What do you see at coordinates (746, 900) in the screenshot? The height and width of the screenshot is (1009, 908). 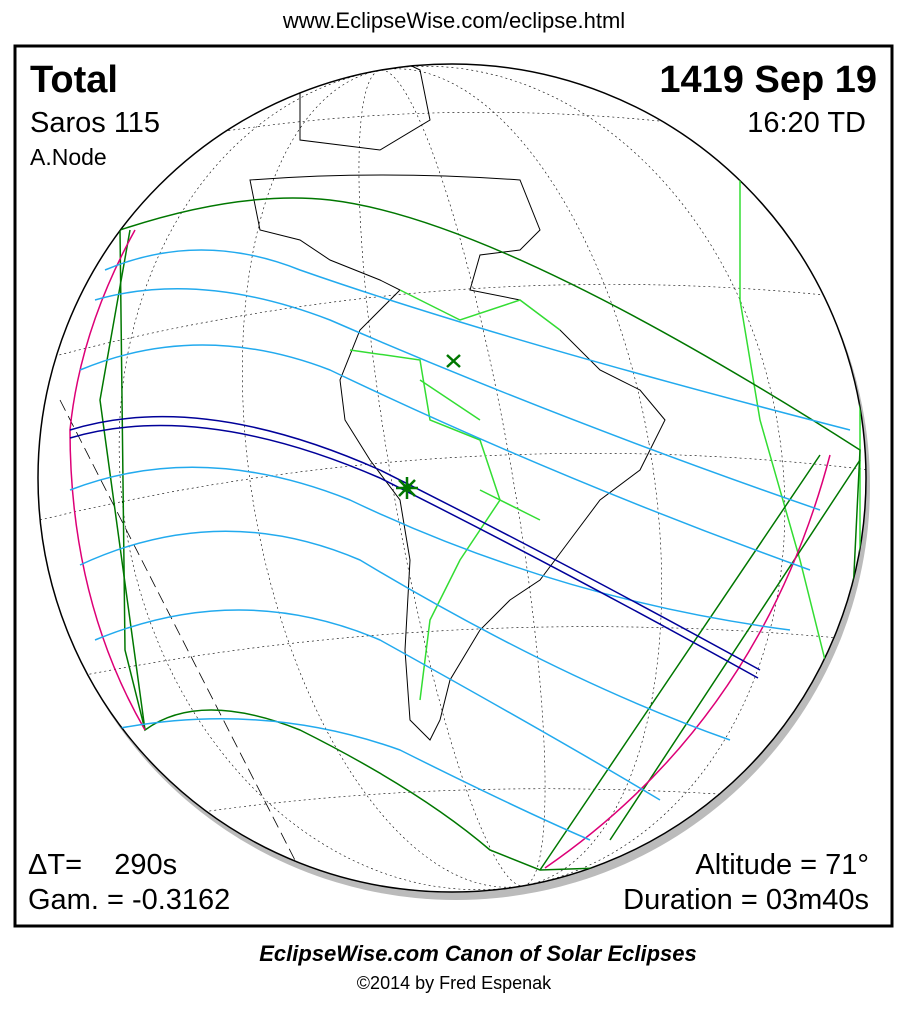 I see `duration: Duration = 03m40s` at bounding box center [746, 900].